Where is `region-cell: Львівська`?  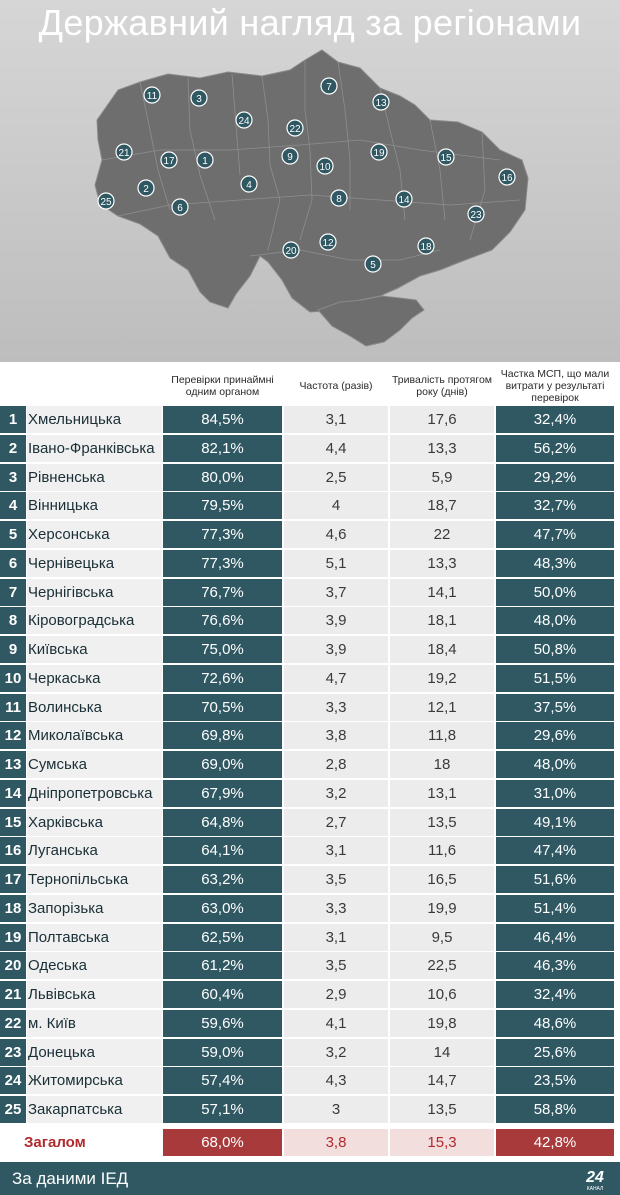
region-cell: Львівська is located at coordinates (94, 994).